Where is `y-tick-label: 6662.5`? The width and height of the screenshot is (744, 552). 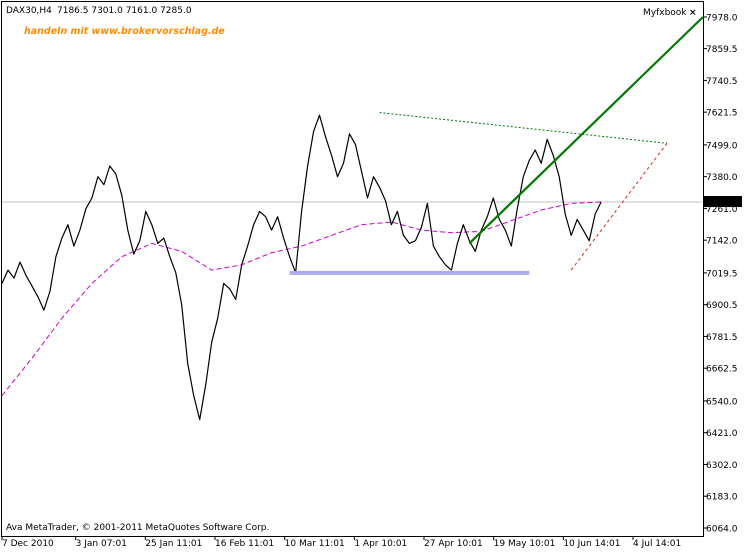 y-tick-label: 6662.5 is located at coordinates (722, 370).